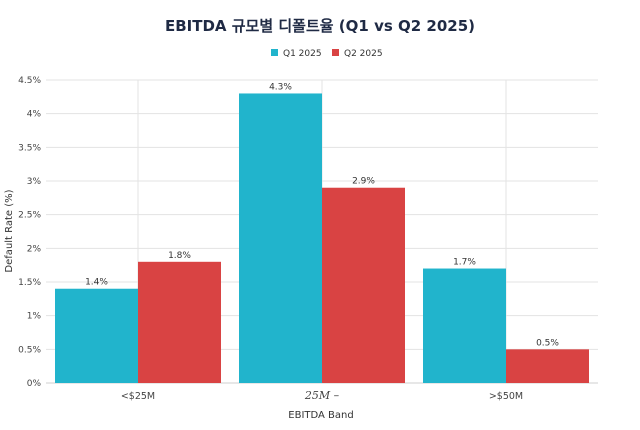  Describe the element at coordinates (34, 182) in the screenshot. I see `y-tick-label: 3%` at that location.